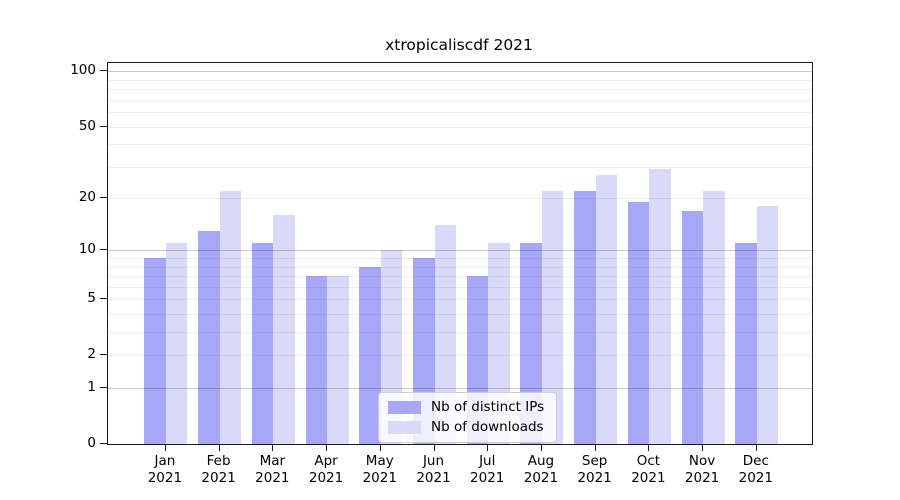  I want to click on legend-label: Nb of downloads, so click(487, 427).